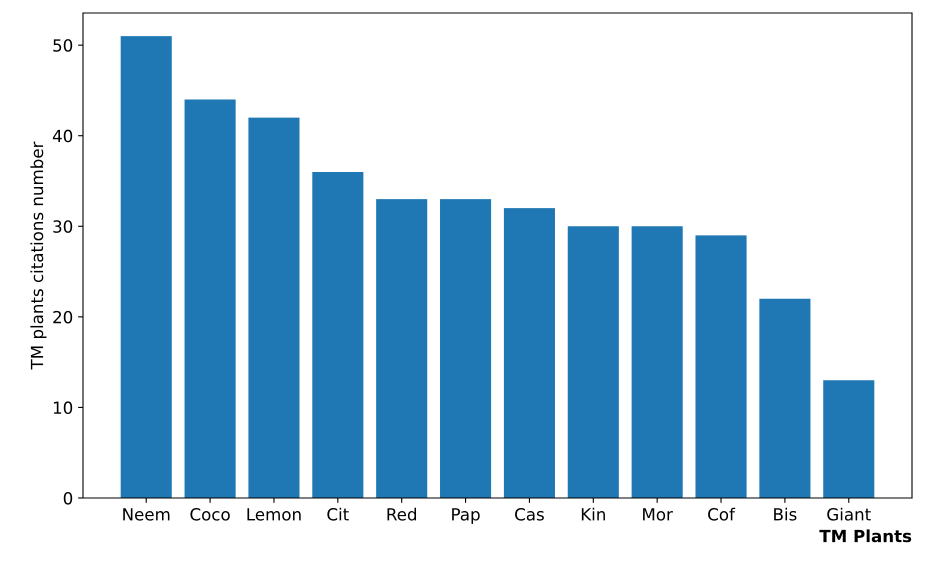 This screenshot has width=929, height=563. Describe the element at coordinates (68, 498) in the screenshot. I see `y-tick-label: 0` at that location.